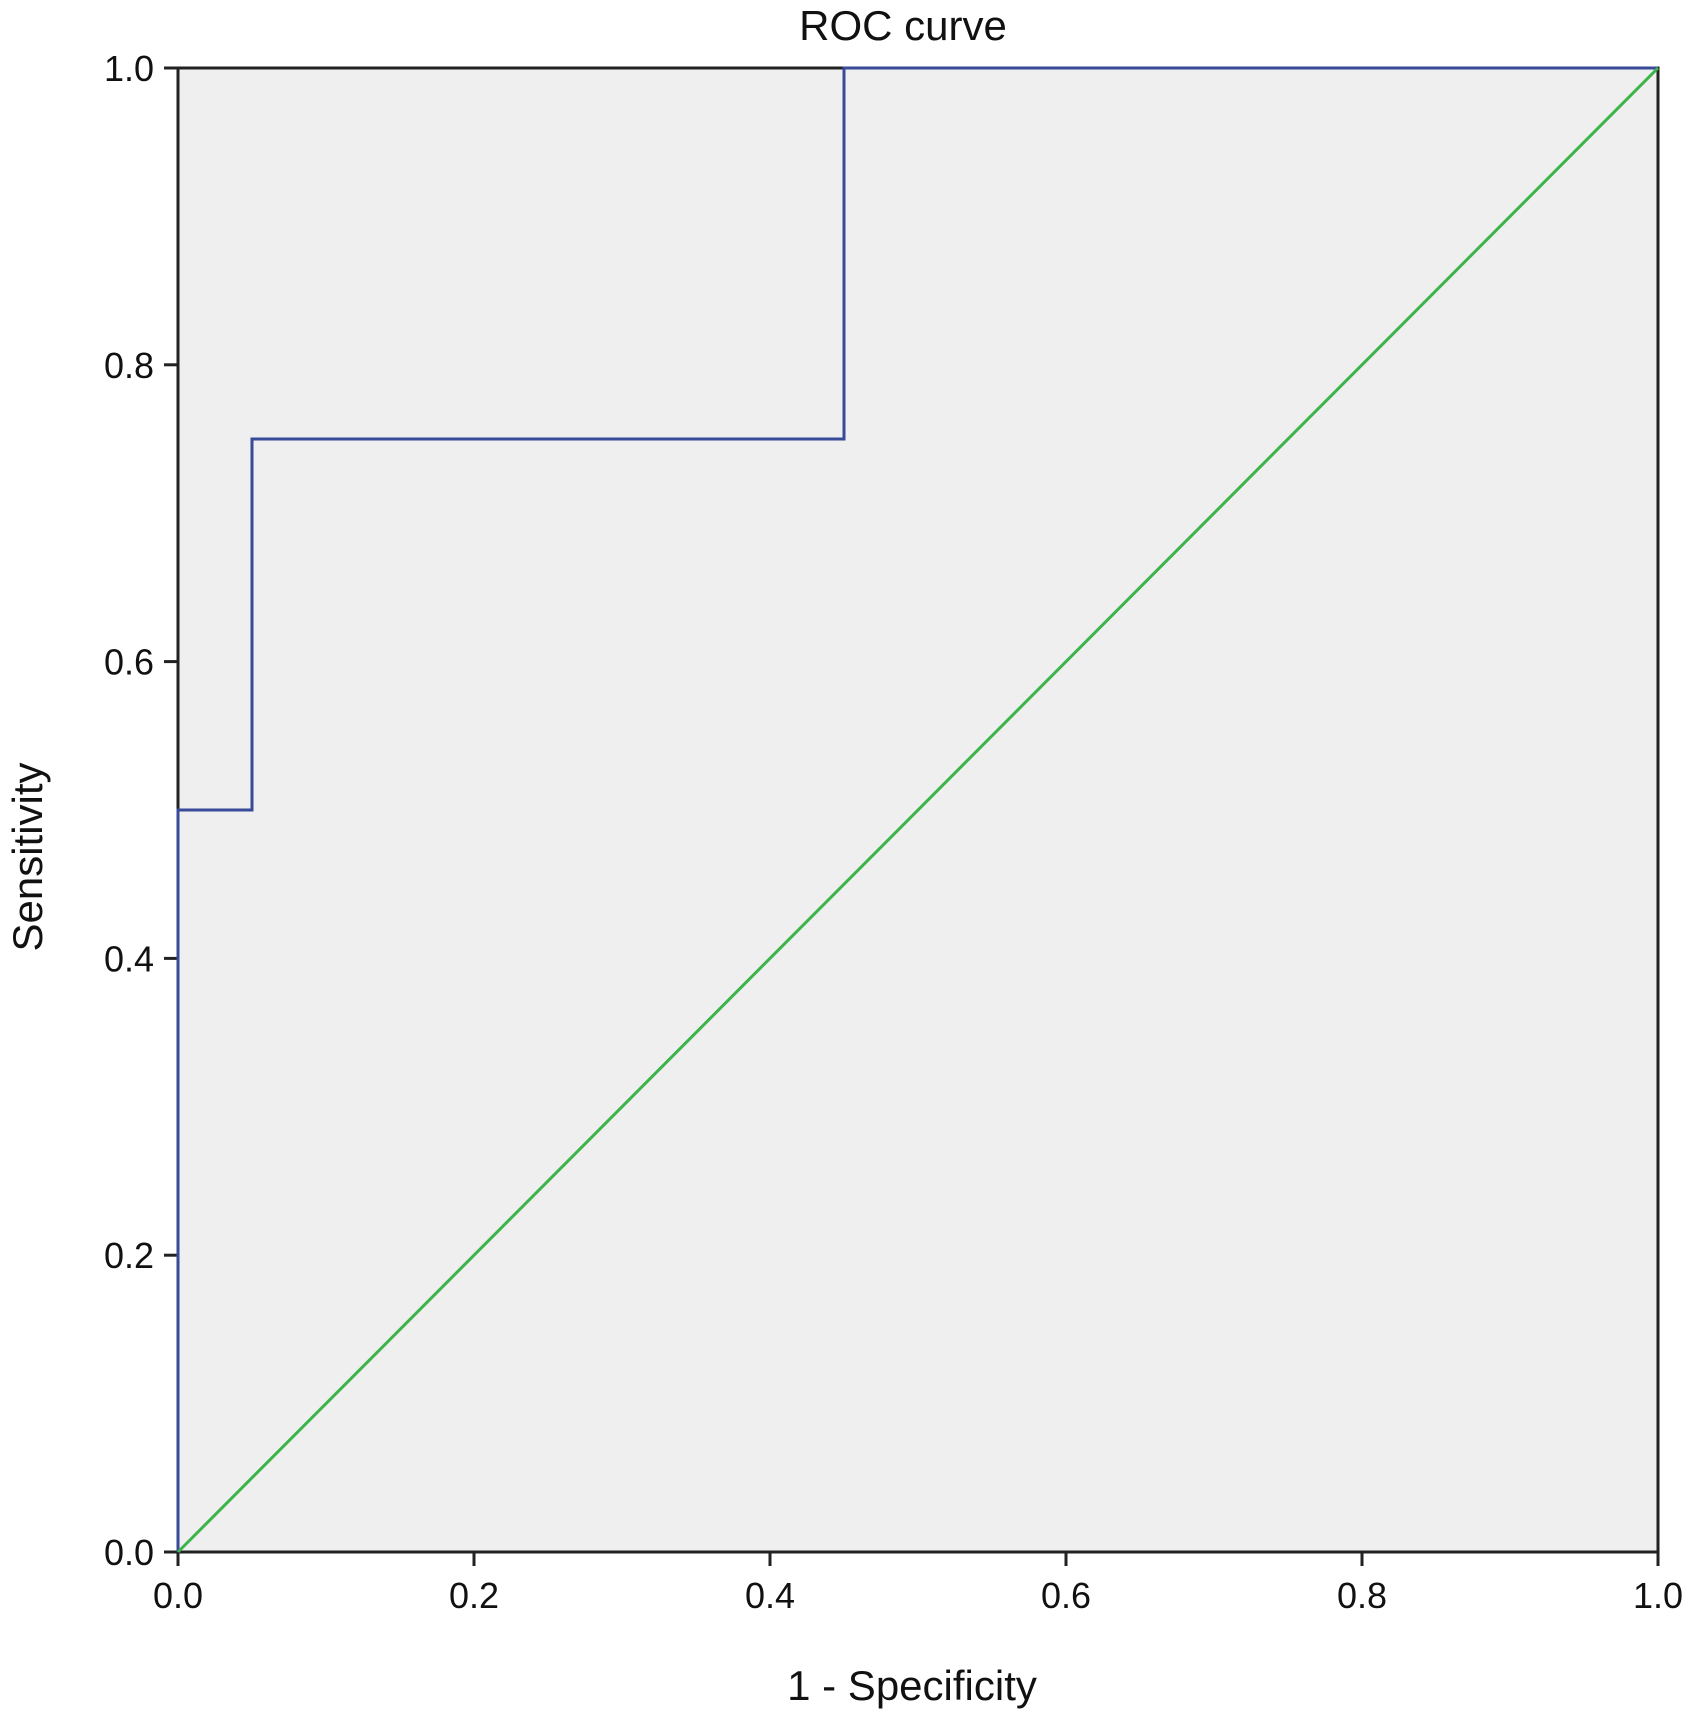 This screenshot has height=1717, width=1686. Describe the element at coordinates (1066, 1595) in the screenshot. I see `x-tick-label-3: 0.6` at that location.